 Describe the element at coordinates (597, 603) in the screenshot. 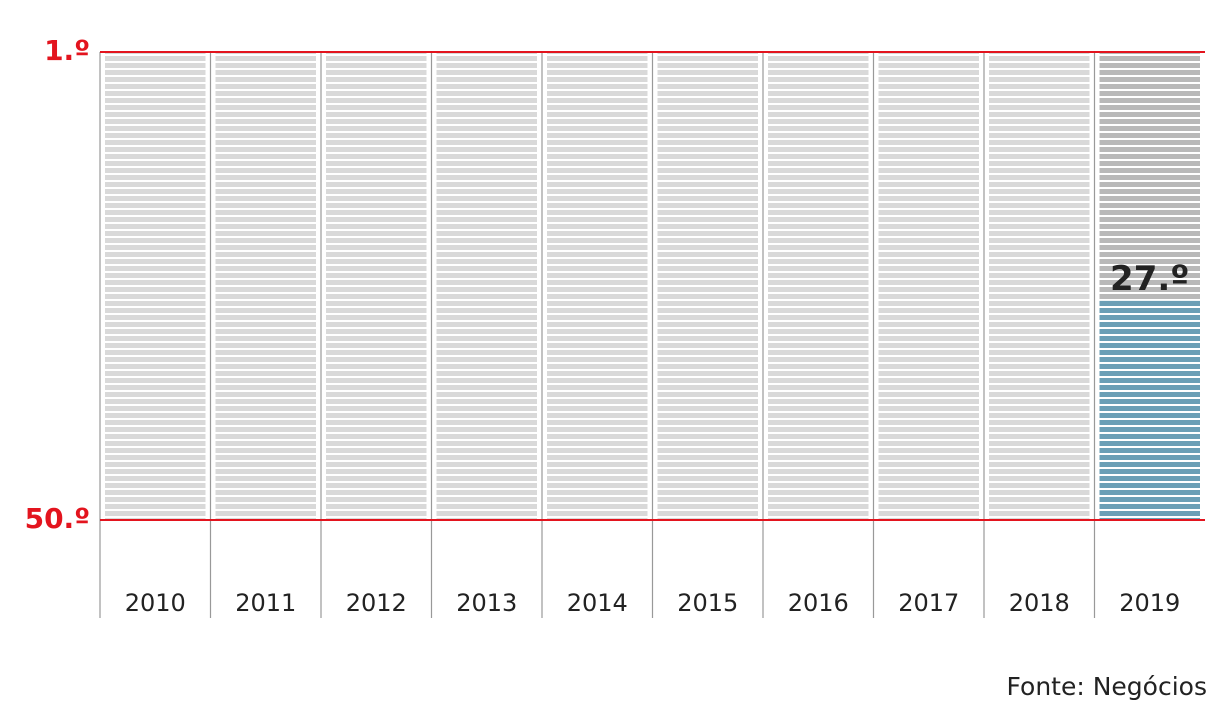

I see `x-tick-label: 2014` at that location.